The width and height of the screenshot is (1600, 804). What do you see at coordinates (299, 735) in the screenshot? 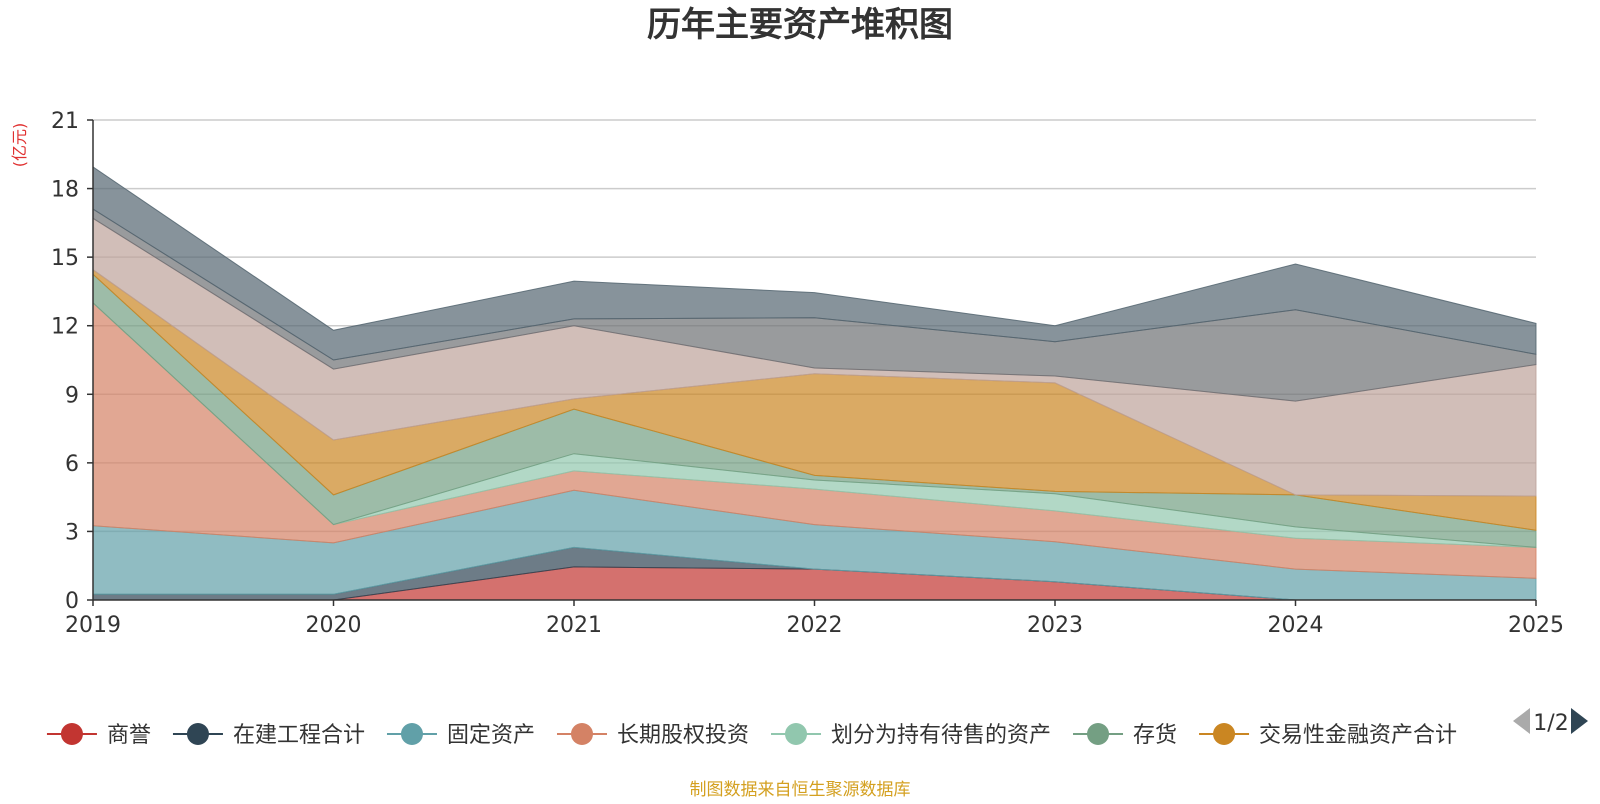
I see `legend-label: 在建工程合计` at bounding box center [299, 735].